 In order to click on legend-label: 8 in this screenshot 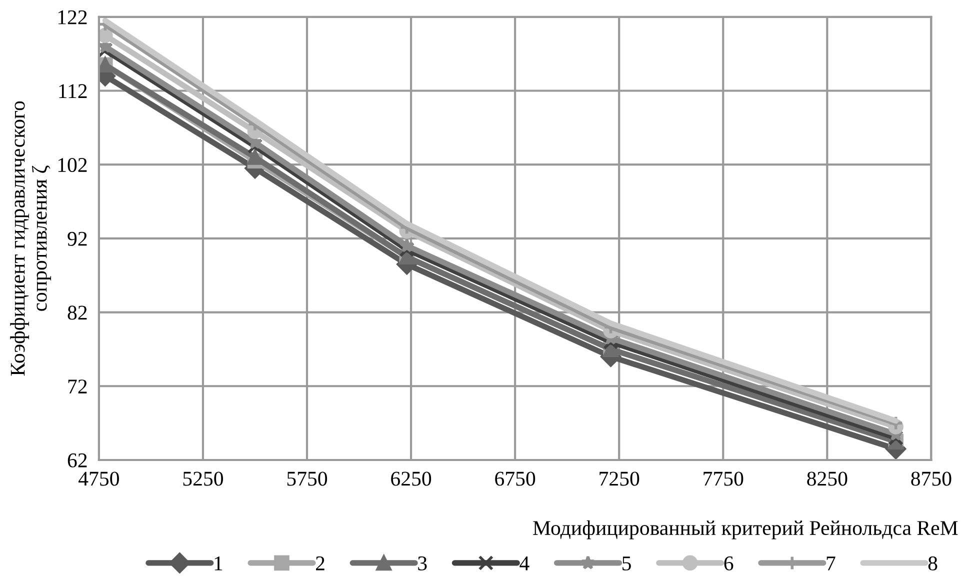, I will do `click(933, 563)`.